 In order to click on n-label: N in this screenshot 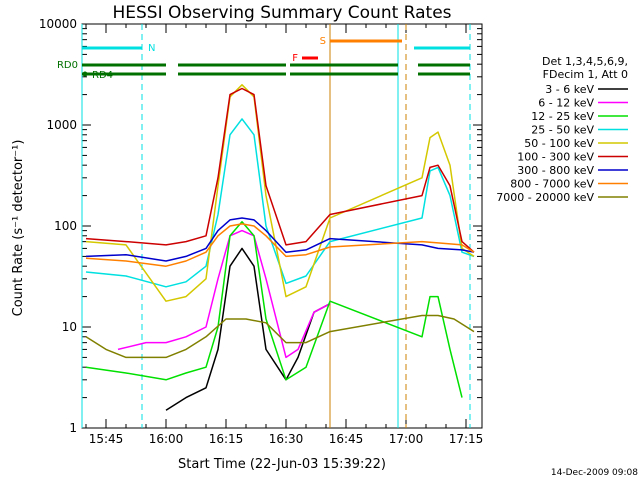, I will do `click(151, 48)`.